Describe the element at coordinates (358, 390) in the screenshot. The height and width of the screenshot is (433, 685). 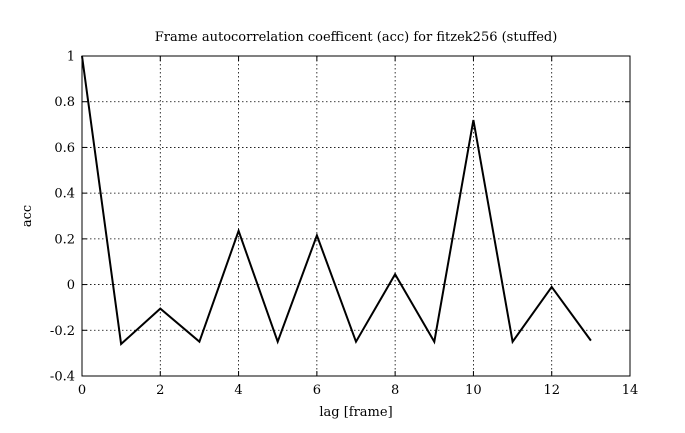
I see `x-tick-labels: 0 2 4 6 8 10 12 14` at that location.